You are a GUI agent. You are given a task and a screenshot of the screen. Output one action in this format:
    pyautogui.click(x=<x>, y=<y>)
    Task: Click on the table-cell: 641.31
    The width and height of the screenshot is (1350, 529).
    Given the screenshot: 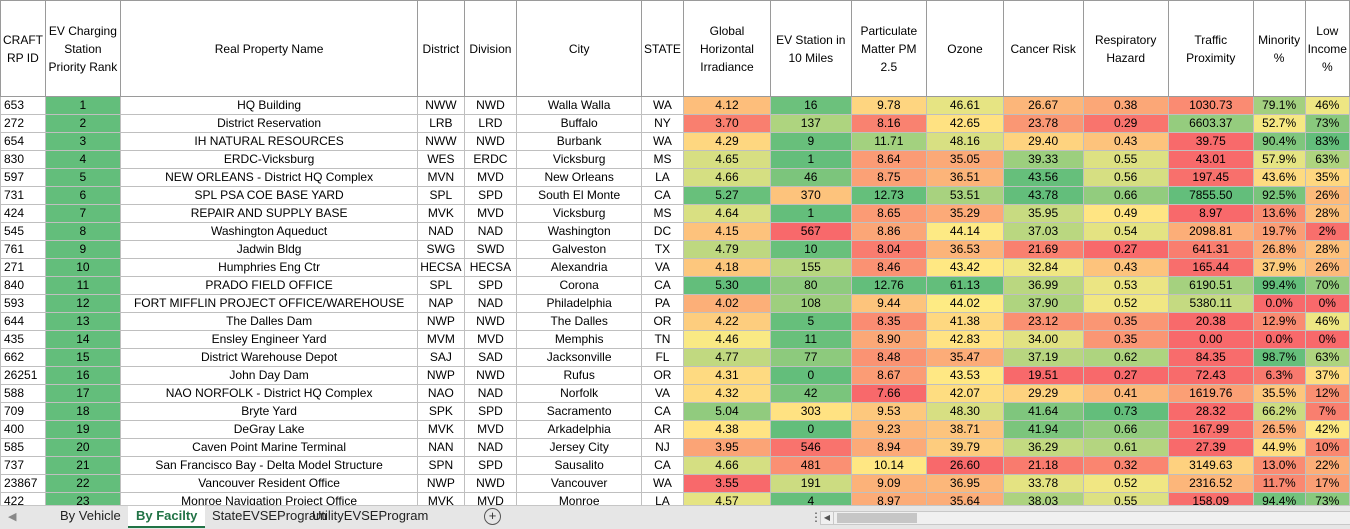 What is the action you would take?
    pyautogui.click(x=1210, y=249)
    